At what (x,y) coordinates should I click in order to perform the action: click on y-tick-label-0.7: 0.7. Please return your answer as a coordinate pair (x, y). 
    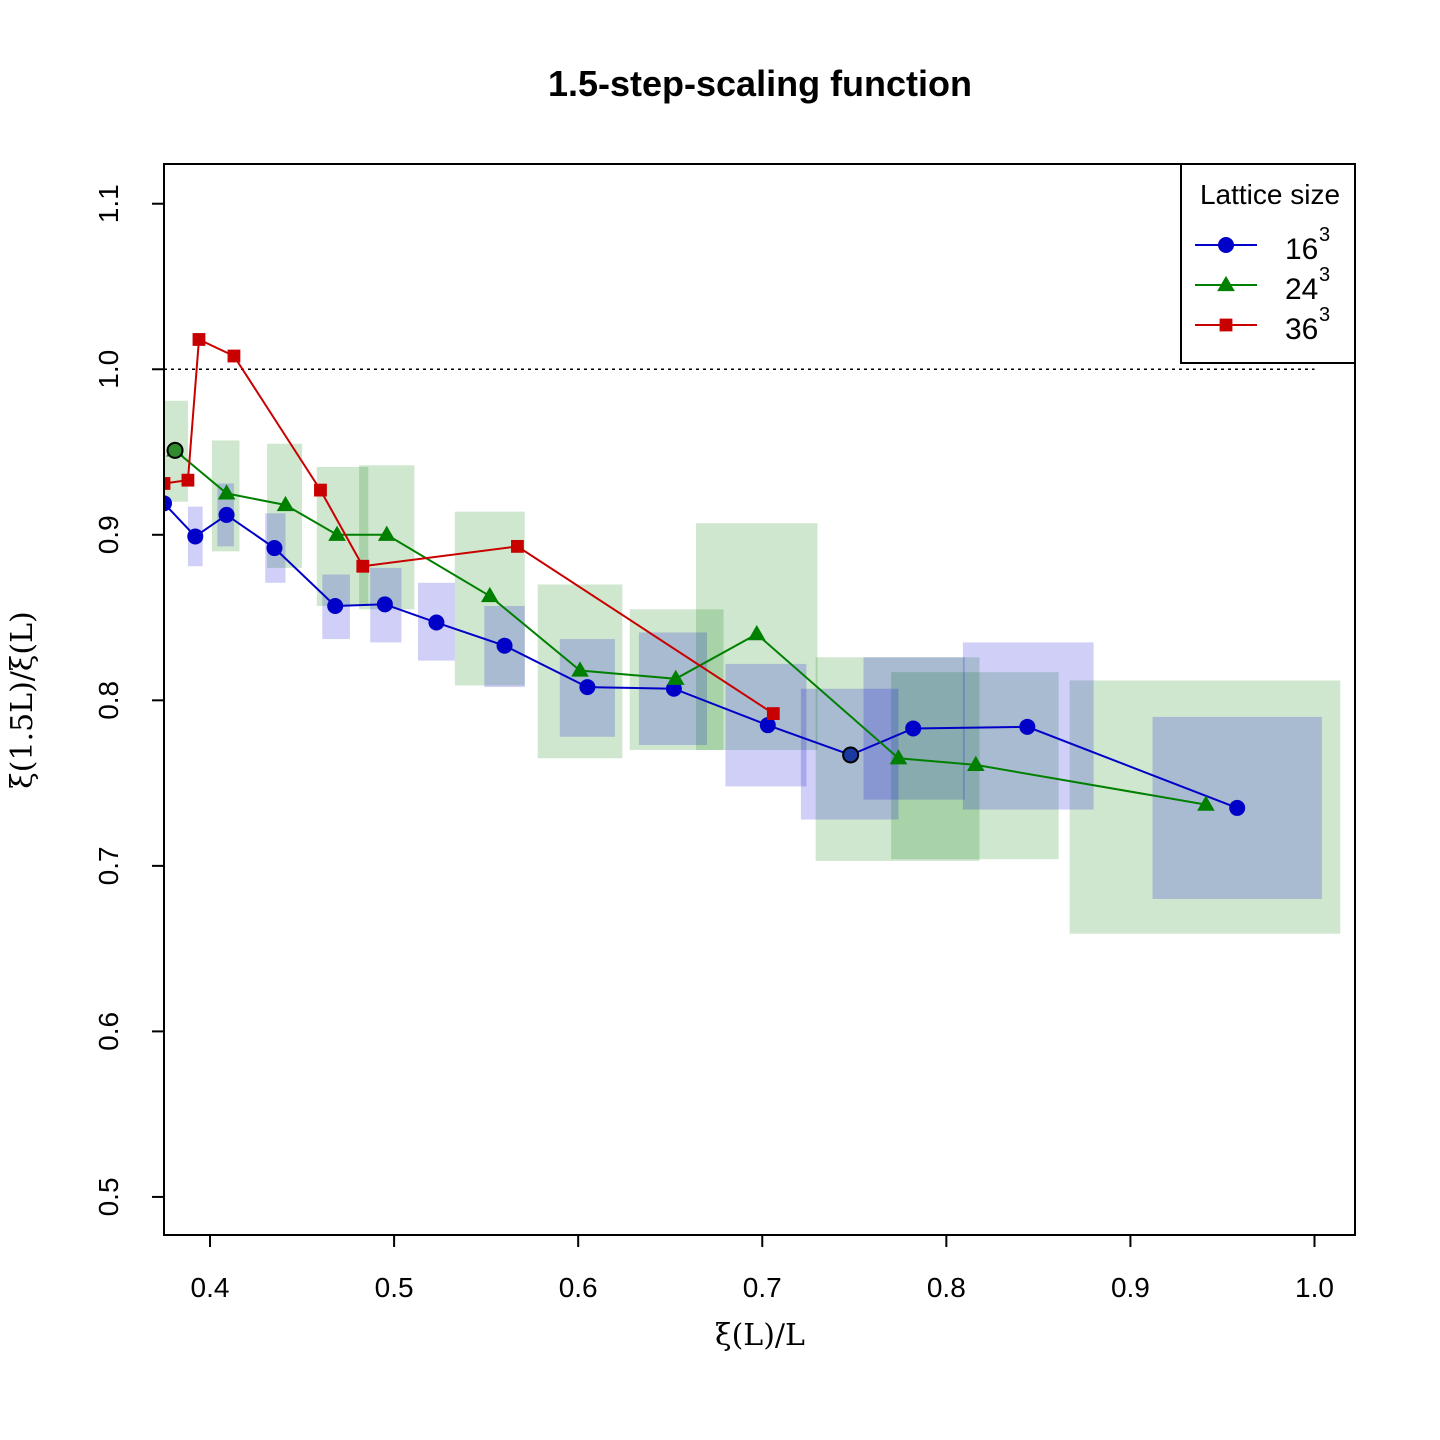
    Looking at the image, I should click on (108, 865).